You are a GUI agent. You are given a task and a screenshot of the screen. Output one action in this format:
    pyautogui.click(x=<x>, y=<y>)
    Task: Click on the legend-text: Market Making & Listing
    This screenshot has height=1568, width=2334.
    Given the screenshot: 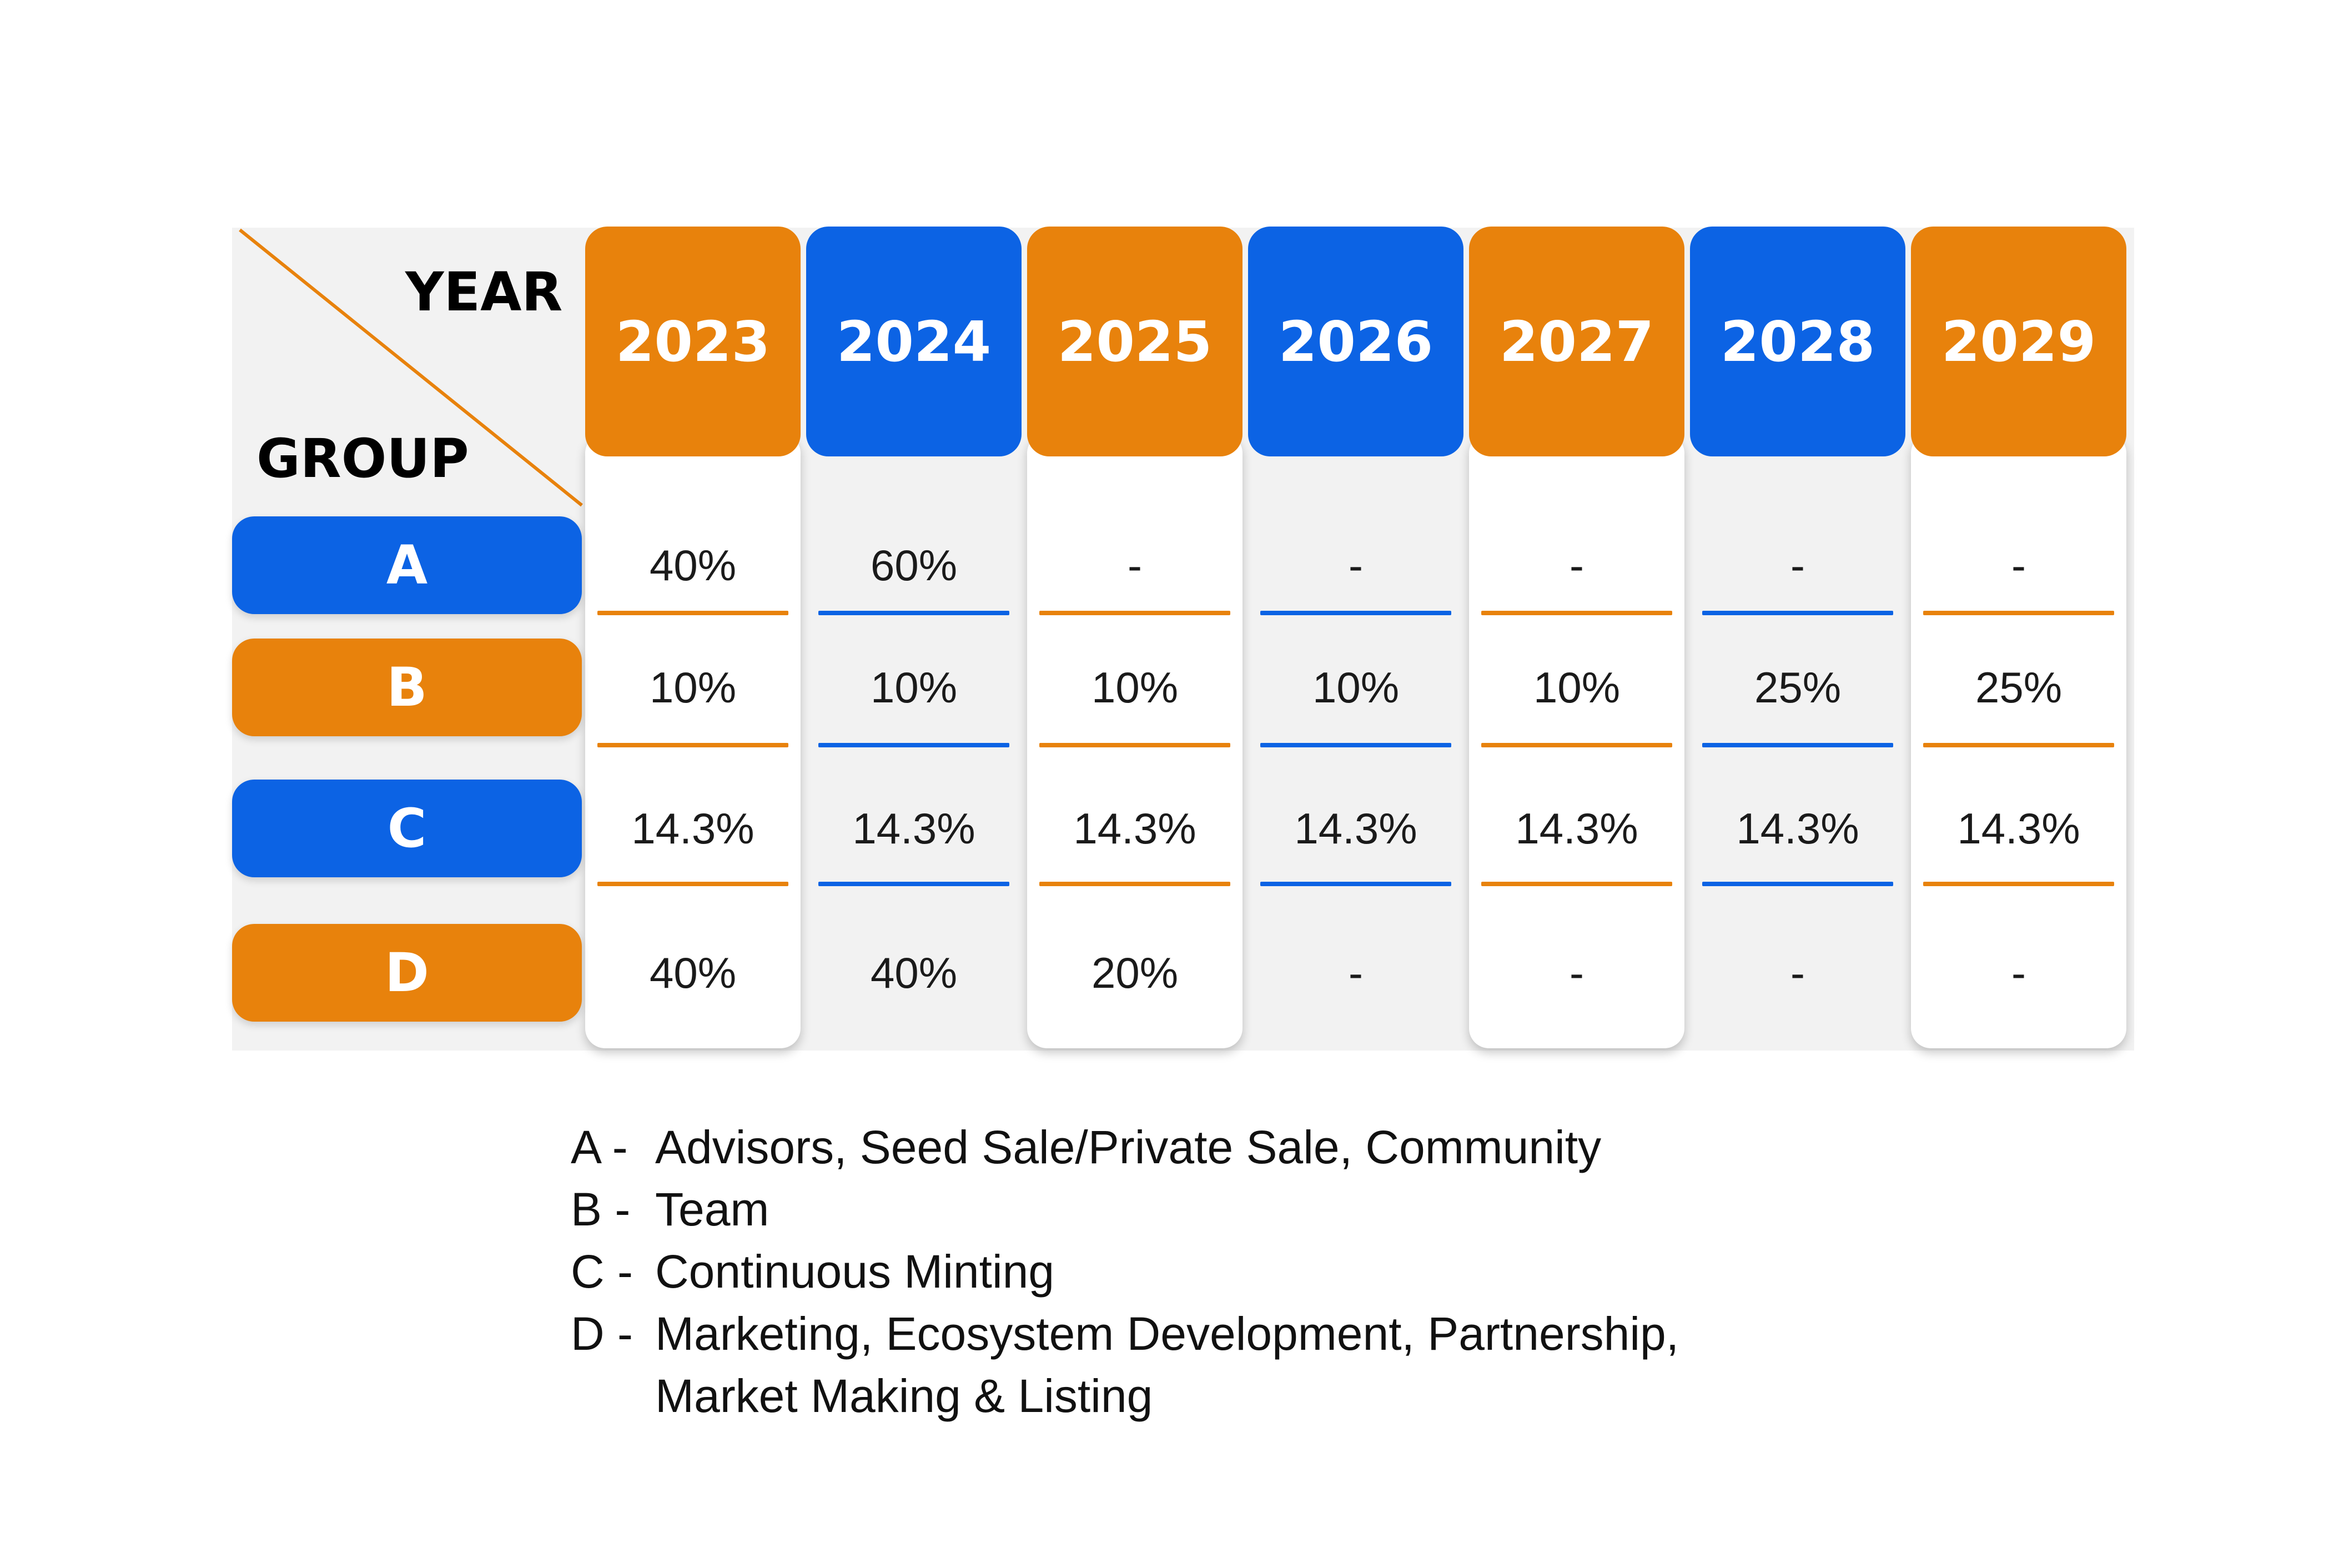 What is the action you would take?
    pyautogui.click(x=904, y=1396)
    